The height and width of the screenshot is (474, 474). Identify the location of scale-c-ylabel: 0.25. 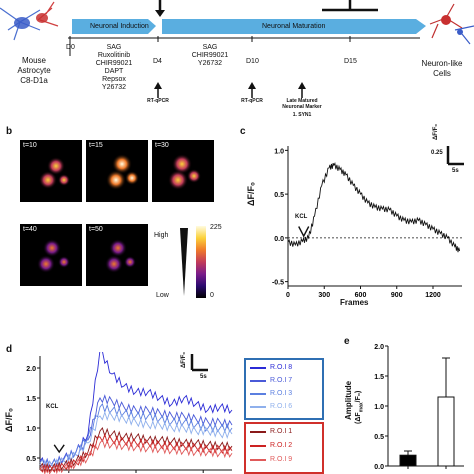
(437, 153).